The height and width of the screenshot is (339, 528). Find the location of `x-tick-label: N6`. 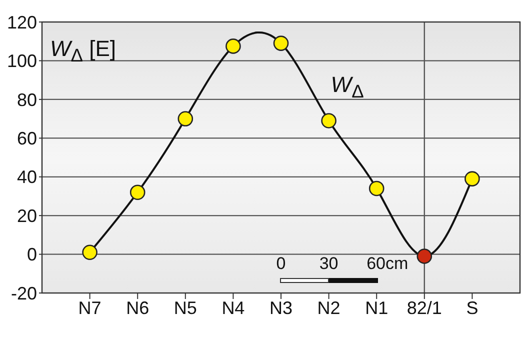

x-tick-label: N6 is located at coordinates (138, 308).